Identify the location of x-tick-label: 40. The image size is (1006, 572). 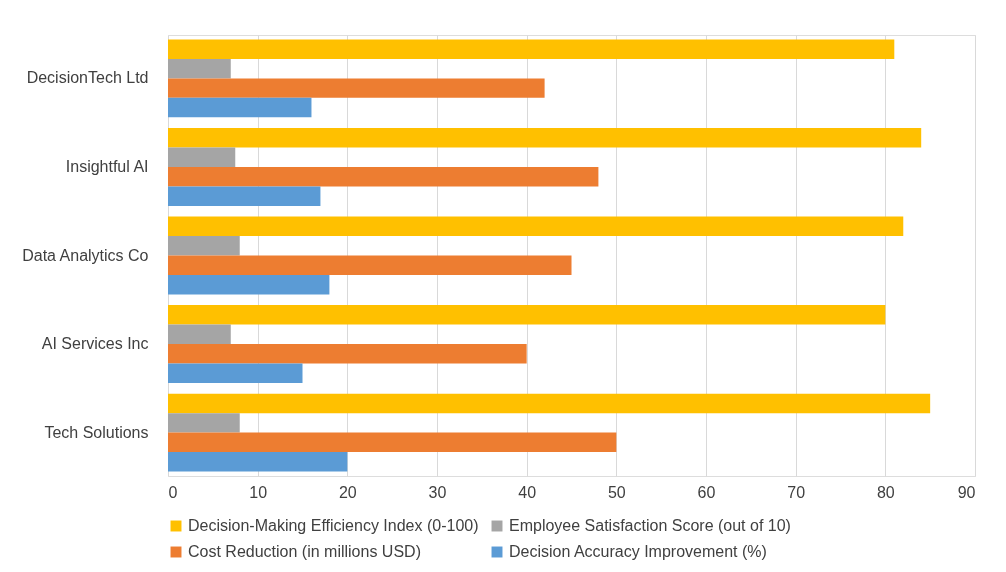
(527, 492).